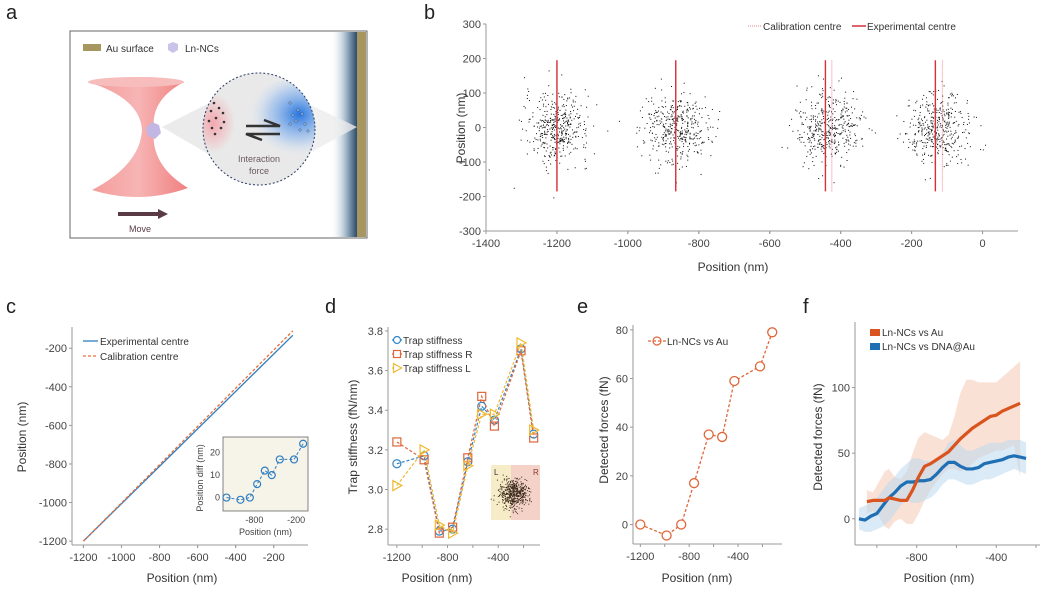  What do you see at coordinates (996, 558) in the screenshot?
I see `x-tick-label: -400` at bounding box center [996, 558].